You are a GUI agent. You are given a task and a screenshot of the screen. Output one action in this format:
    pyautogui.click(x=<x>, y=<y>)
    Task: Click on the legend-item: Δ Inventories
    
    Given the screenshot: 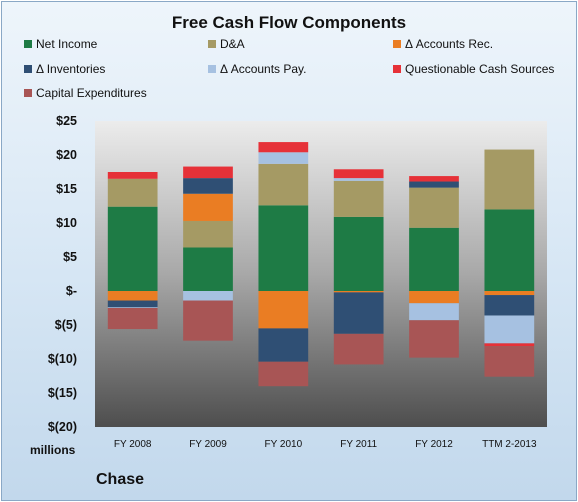 What is the action you would take?
    pyautogui.click(x=64, y=69)
    